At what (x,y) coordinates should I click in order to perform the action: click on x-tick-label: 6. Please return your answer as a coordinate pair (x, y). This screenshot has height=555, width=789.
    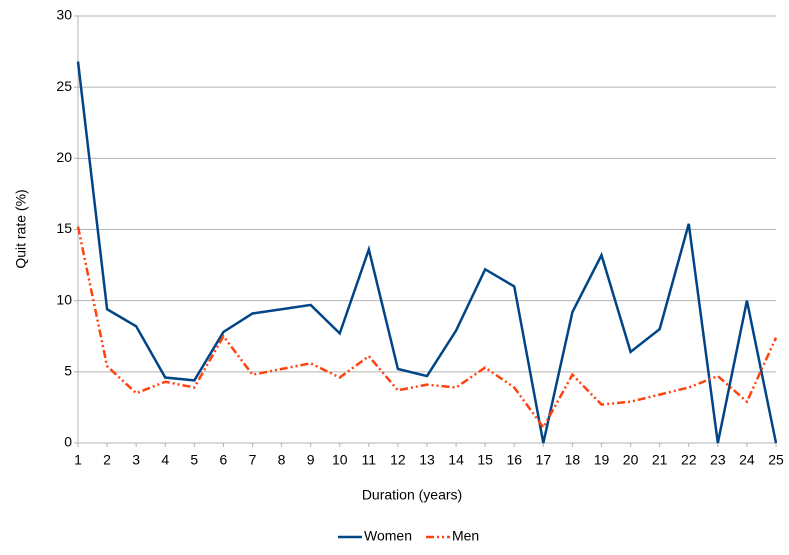
    Looking at the image, I should click on (224, 460).